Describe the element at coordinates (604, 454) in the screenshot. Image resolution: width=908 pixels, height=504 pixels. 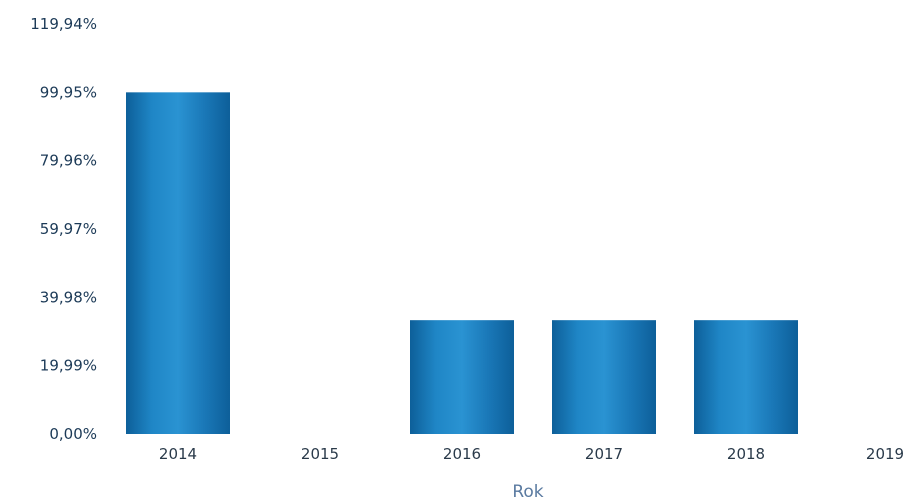
I see `x-tick-label: 2017` at that location.